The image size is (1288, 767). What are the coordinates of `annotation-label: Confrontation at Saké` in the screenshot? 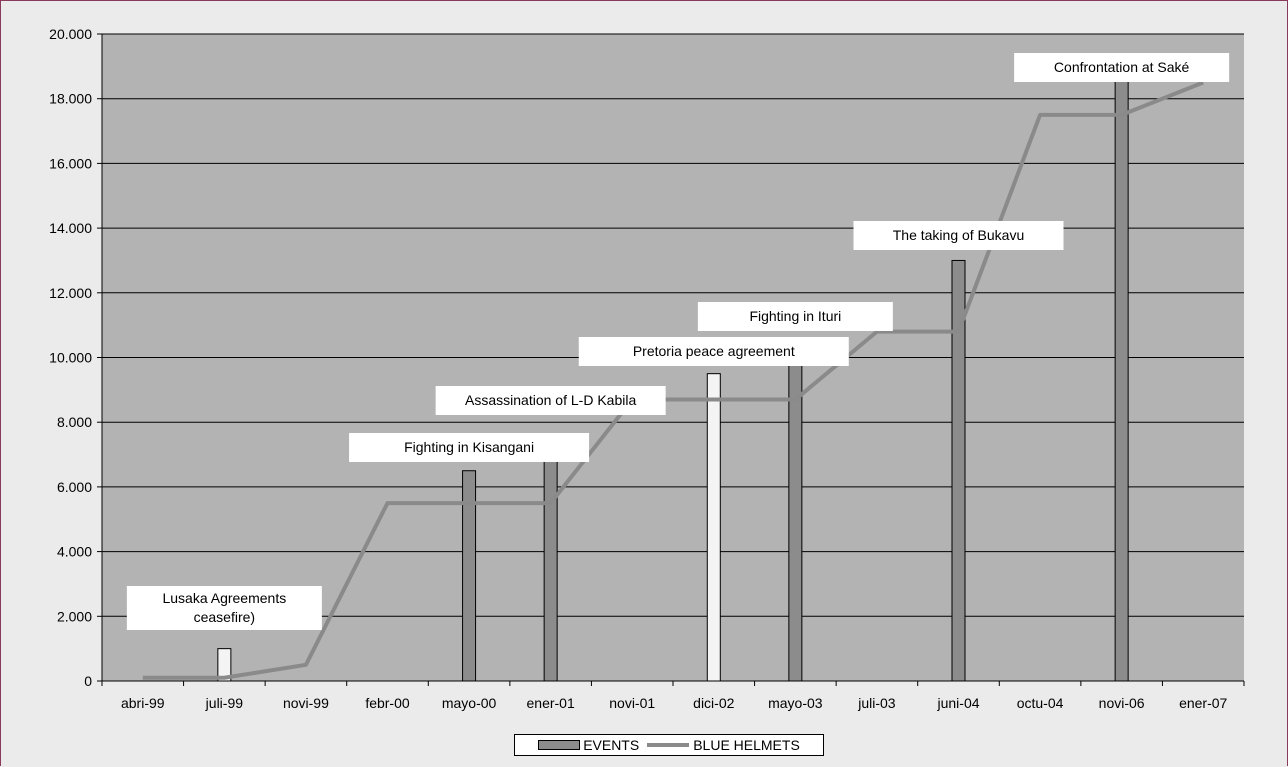 It's located at (1122, 67).